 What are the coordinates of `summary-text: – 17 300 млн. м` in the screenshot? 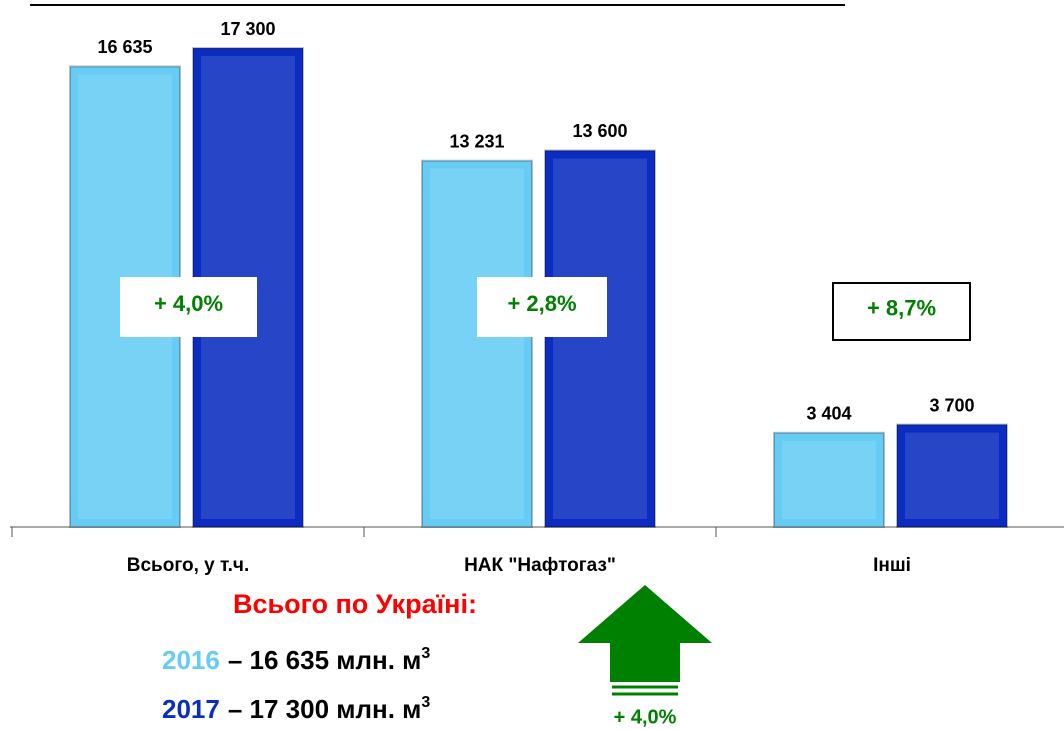 It's located at (325, 709).